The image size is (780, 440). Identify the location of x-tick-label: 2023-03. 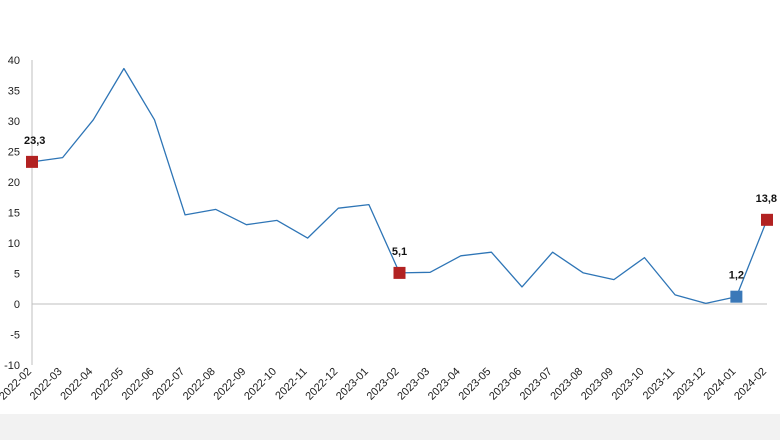
(413, 384).